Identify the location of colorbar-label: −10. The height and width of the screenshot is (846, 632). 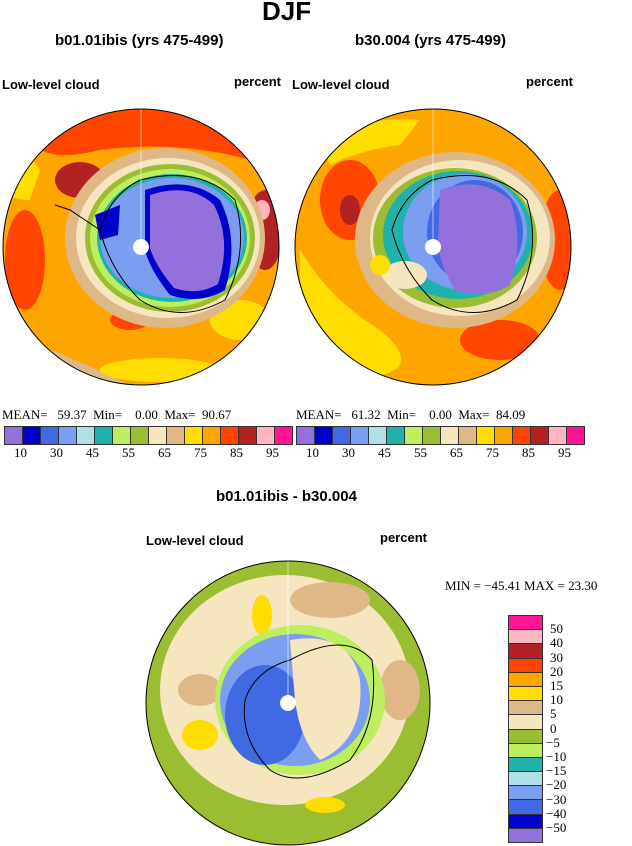
(556, 756).